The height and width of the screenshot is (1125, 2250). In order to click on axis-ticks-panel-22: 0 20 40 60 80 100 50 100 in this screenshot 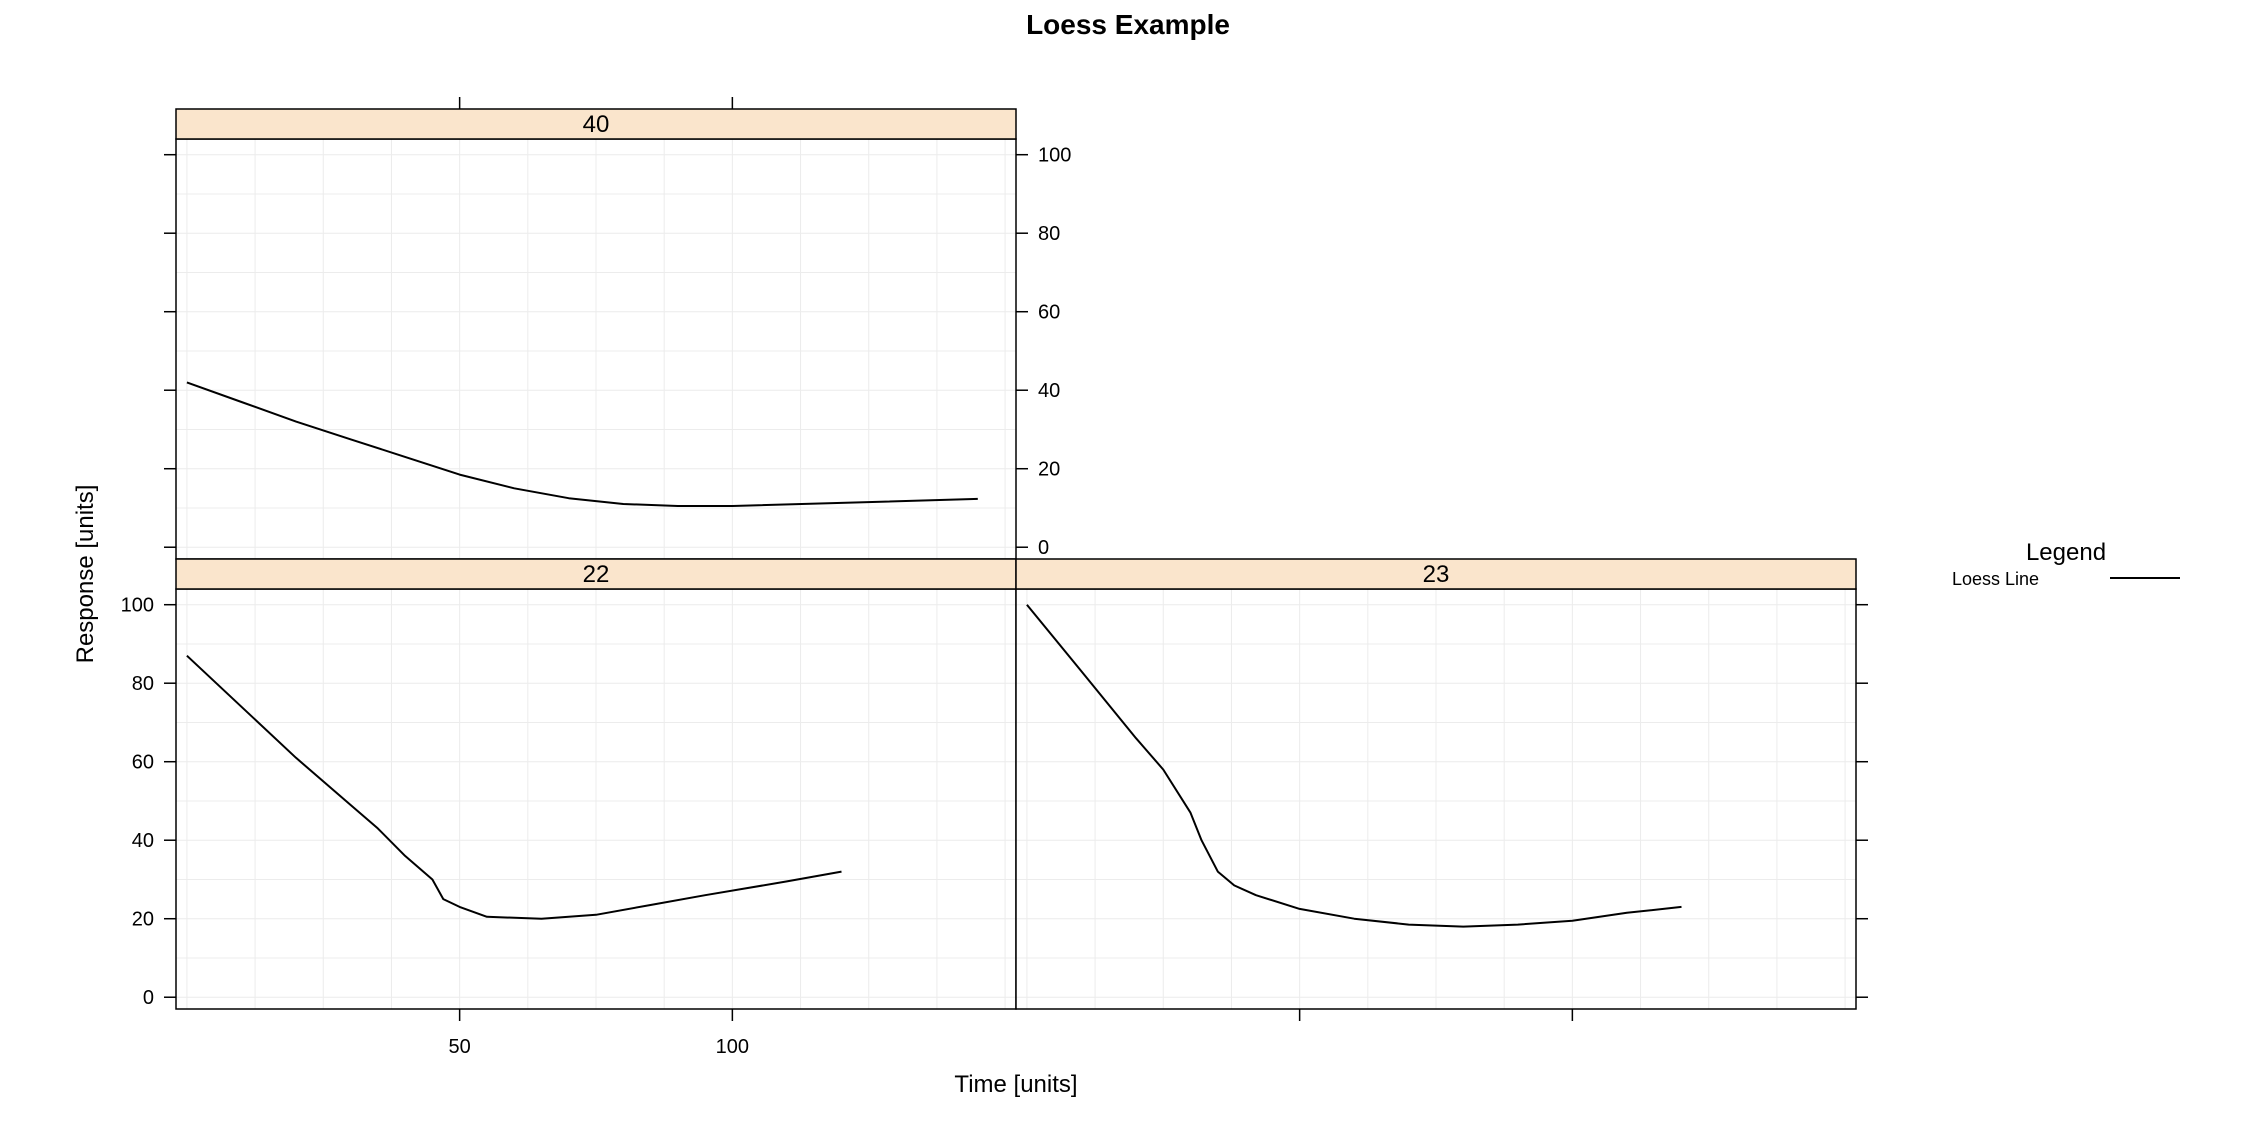, I will do `click(435, 826)`.